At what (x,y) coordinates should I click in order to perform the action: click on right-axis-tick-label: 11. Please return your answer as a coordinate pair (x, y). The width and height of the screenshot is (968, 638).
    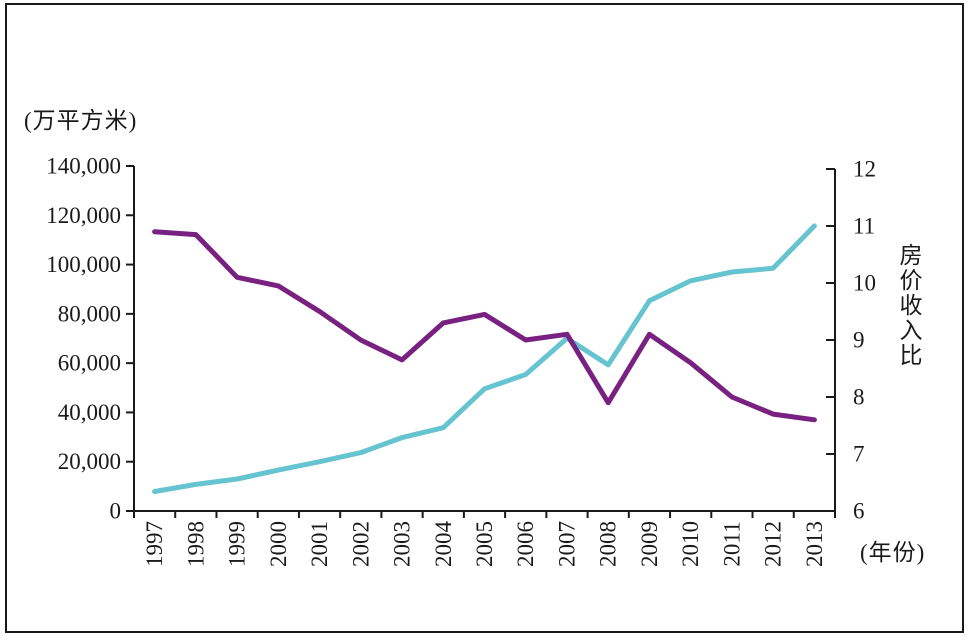
    Looking at the image, I should click on (864, 226).